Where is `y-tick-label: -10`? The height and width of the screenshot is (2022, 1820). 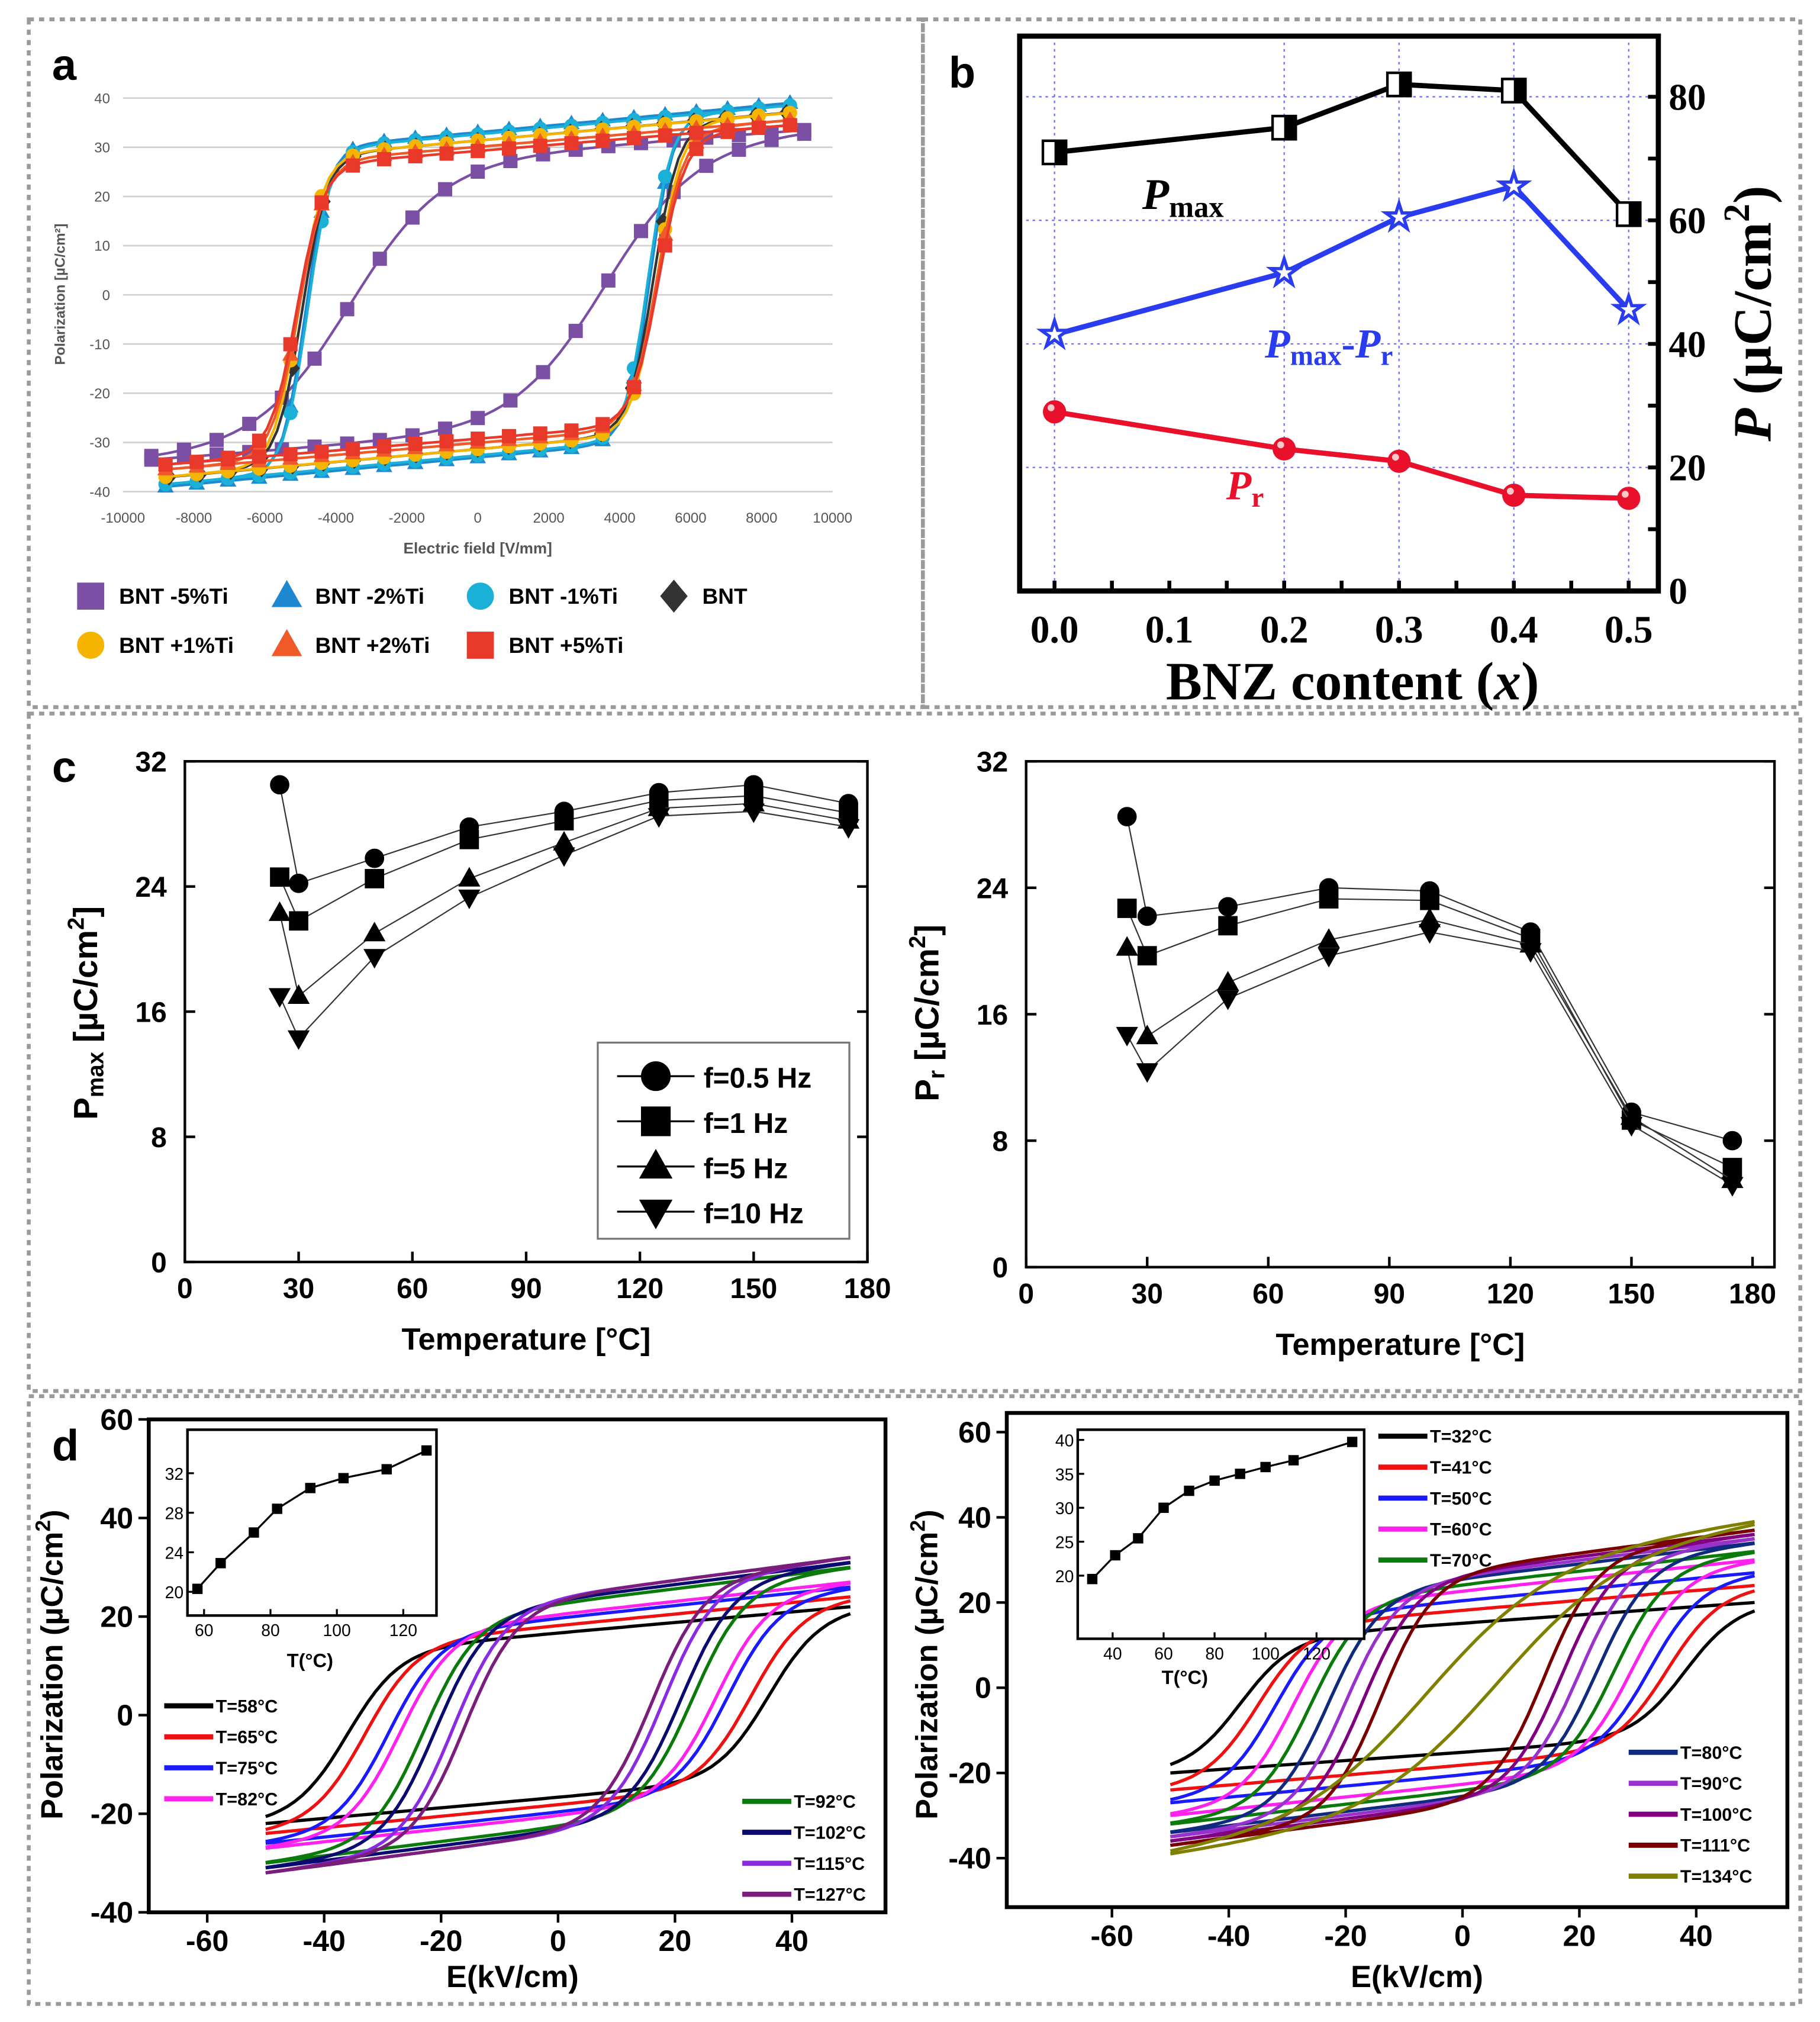
y-tick-label: -10 is located at coordinates (100, 345).